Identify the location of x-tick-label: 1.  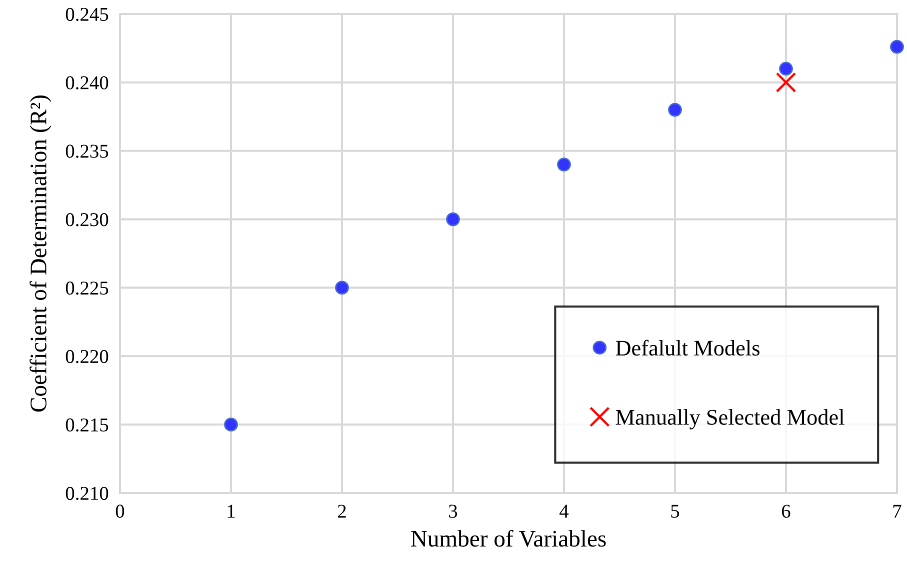
(231, 511).